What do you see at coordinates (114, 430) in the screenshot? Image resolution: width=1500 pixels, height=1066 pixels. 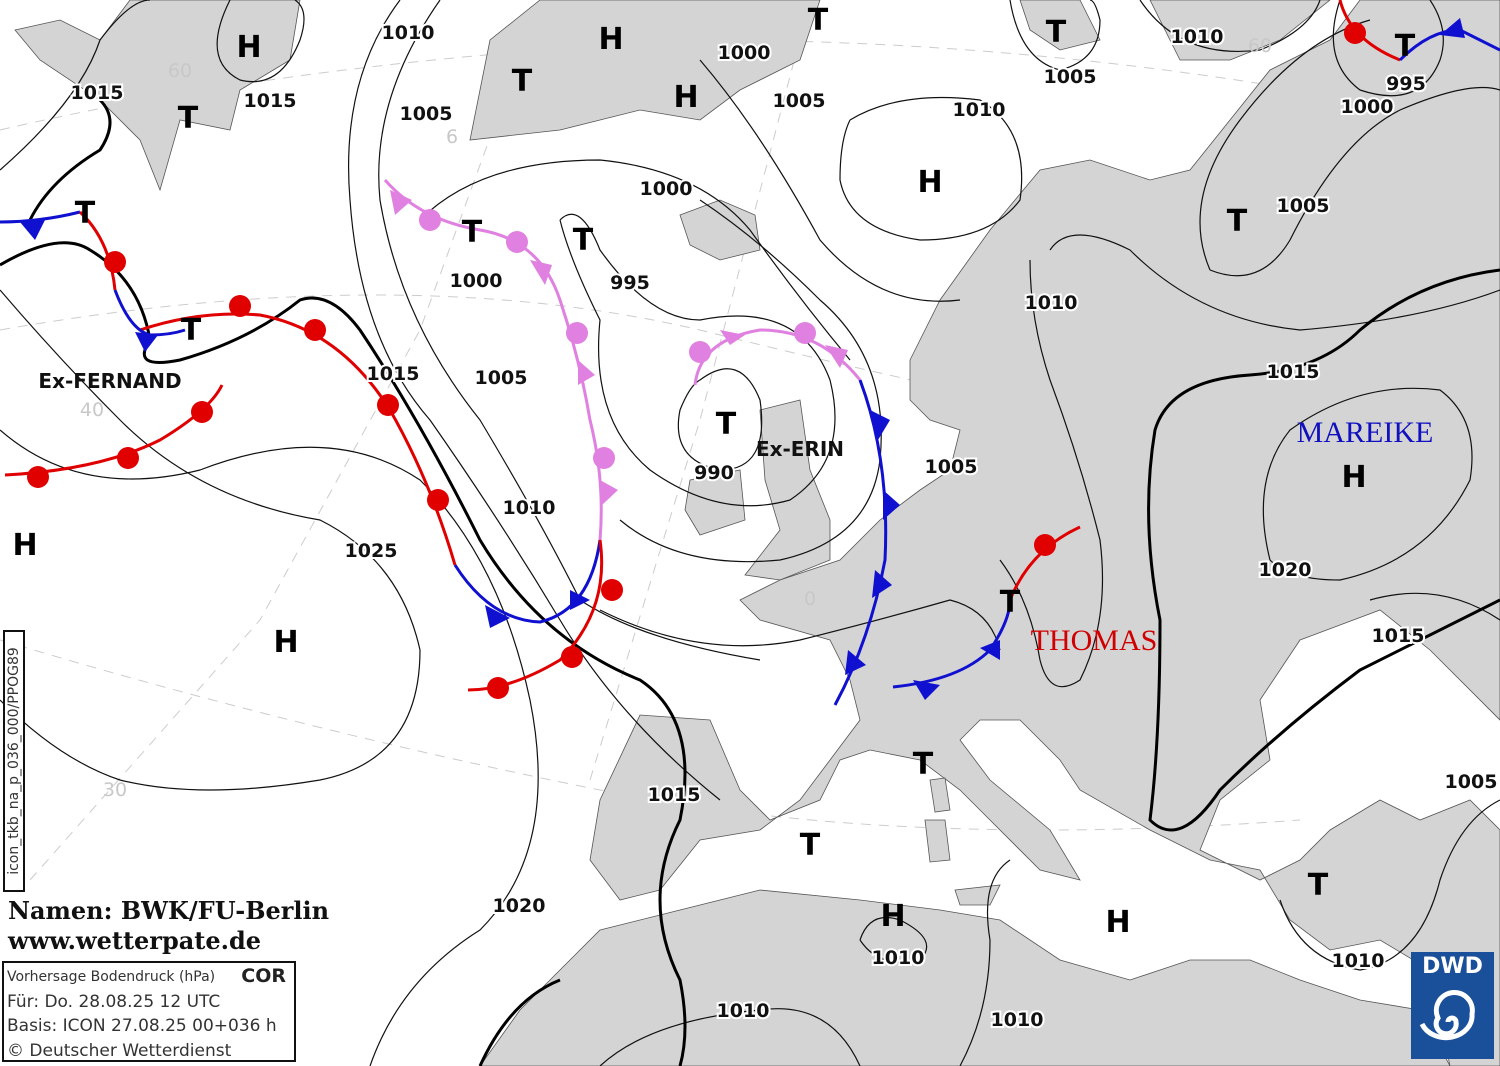 I see `warm-front-fernand` at bounding box center [114, 430].